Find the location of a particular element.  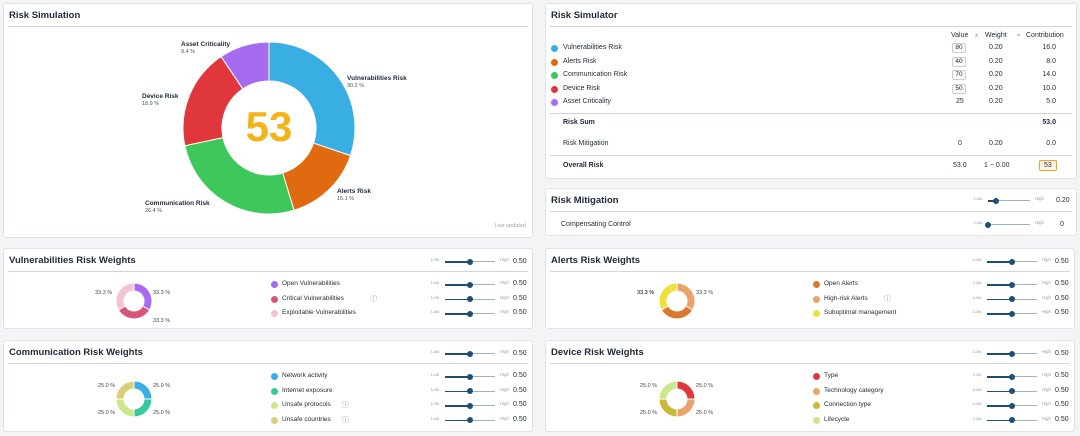

alerts-weights-slider: Low High is located at coordinates (1012, 261).